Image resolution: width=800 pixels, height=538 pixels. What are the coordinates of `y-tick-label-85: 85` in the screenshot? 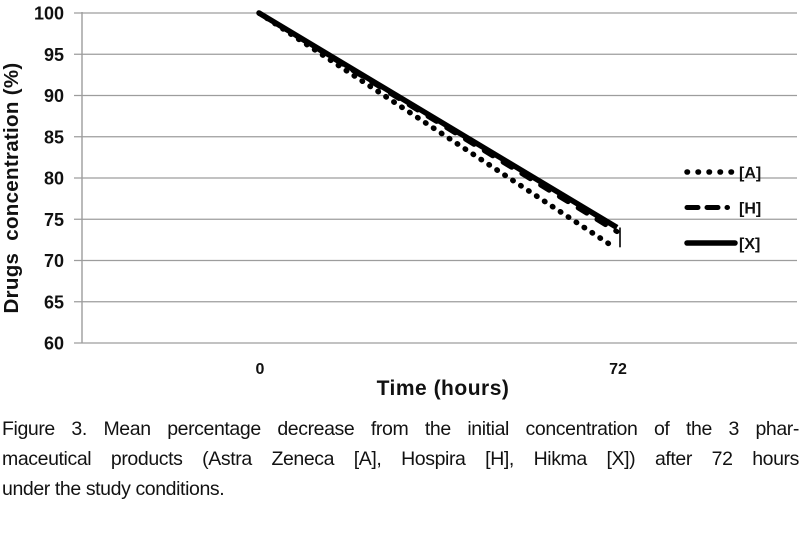 It's located at (54, 137).